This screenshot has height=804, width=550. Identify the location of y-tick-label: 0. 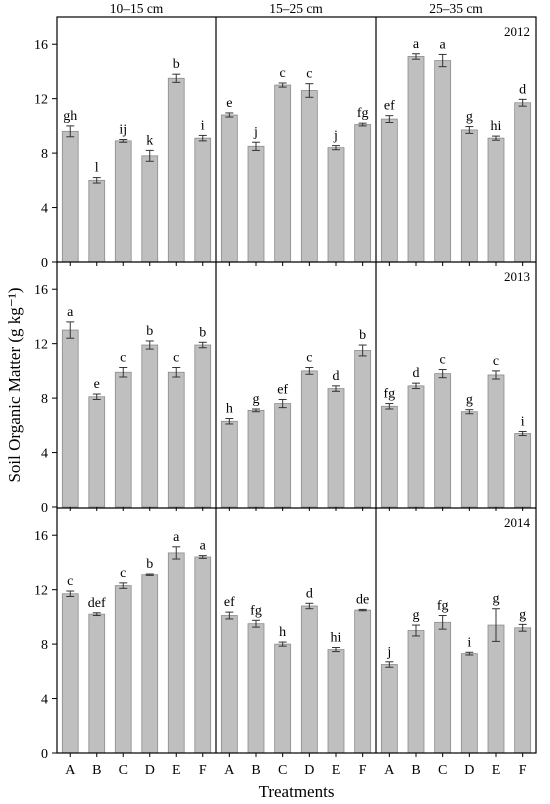
(44, 508).